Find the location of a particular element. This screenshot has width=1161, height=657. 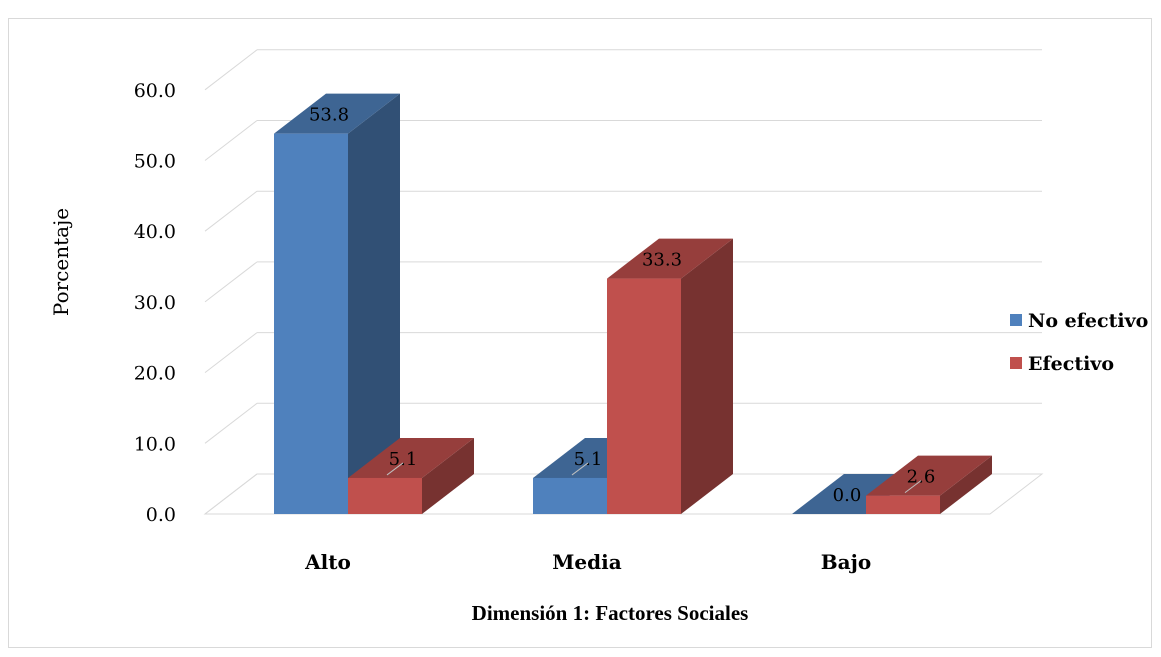

legend-label-efectivo: Efectivo is located at coordinates (1071, 364).